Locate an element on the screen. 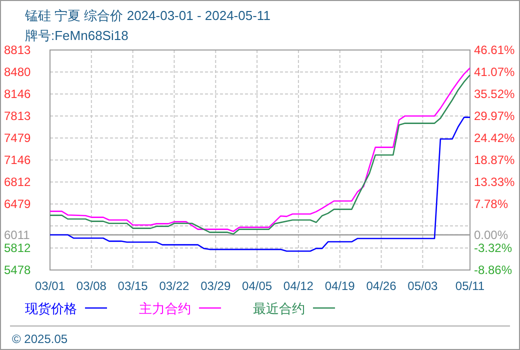 This screenshot has height=350, width=520. y-tick-label: 7146 is located at coordinates (18, 159).